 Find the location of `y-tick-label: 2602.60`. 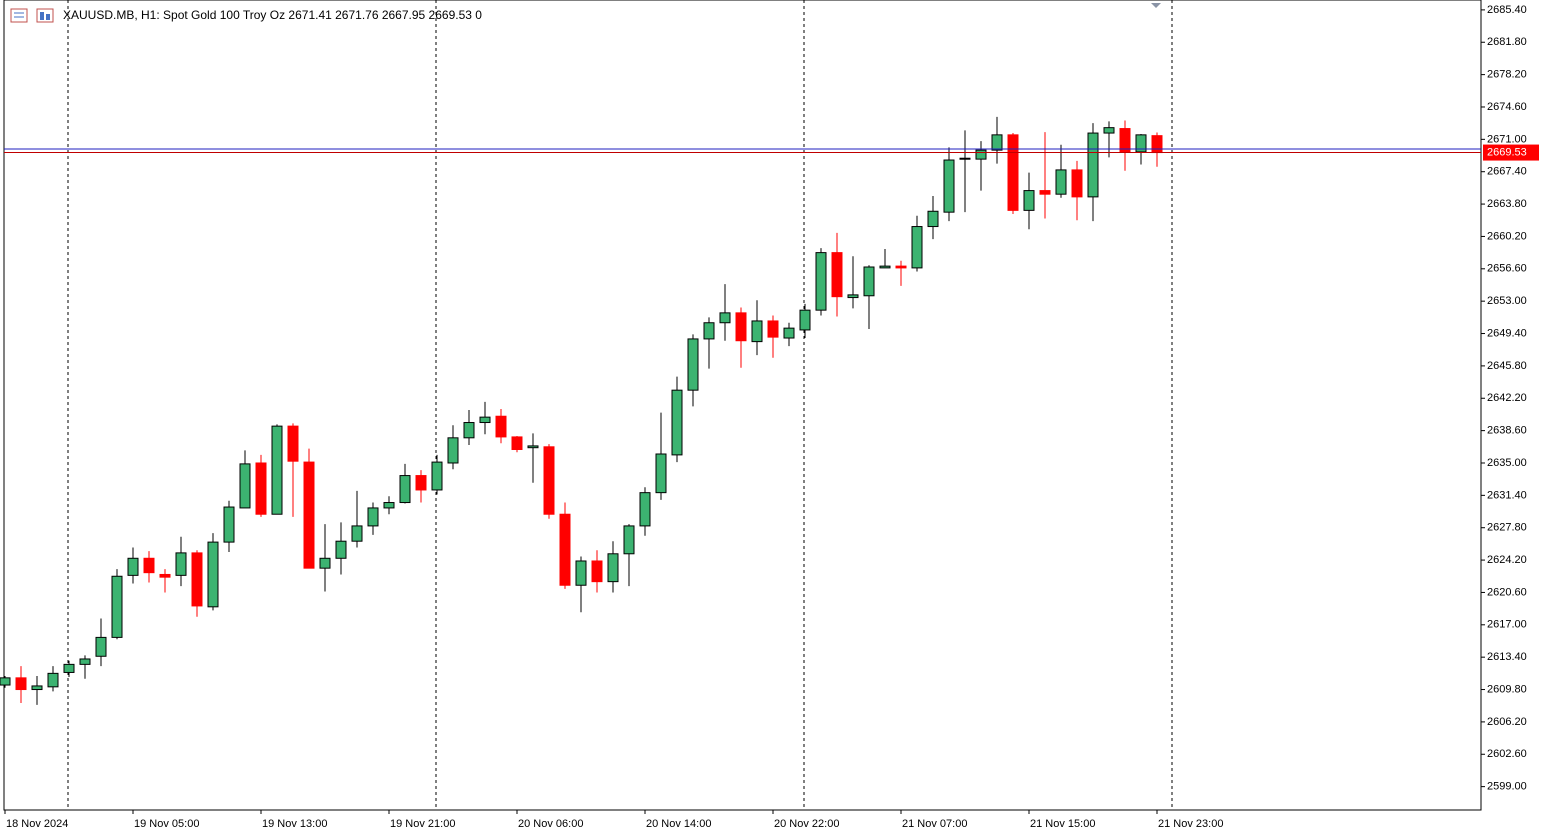

y-tick-label: 2602.60 is located at coordinates (1507, 754).